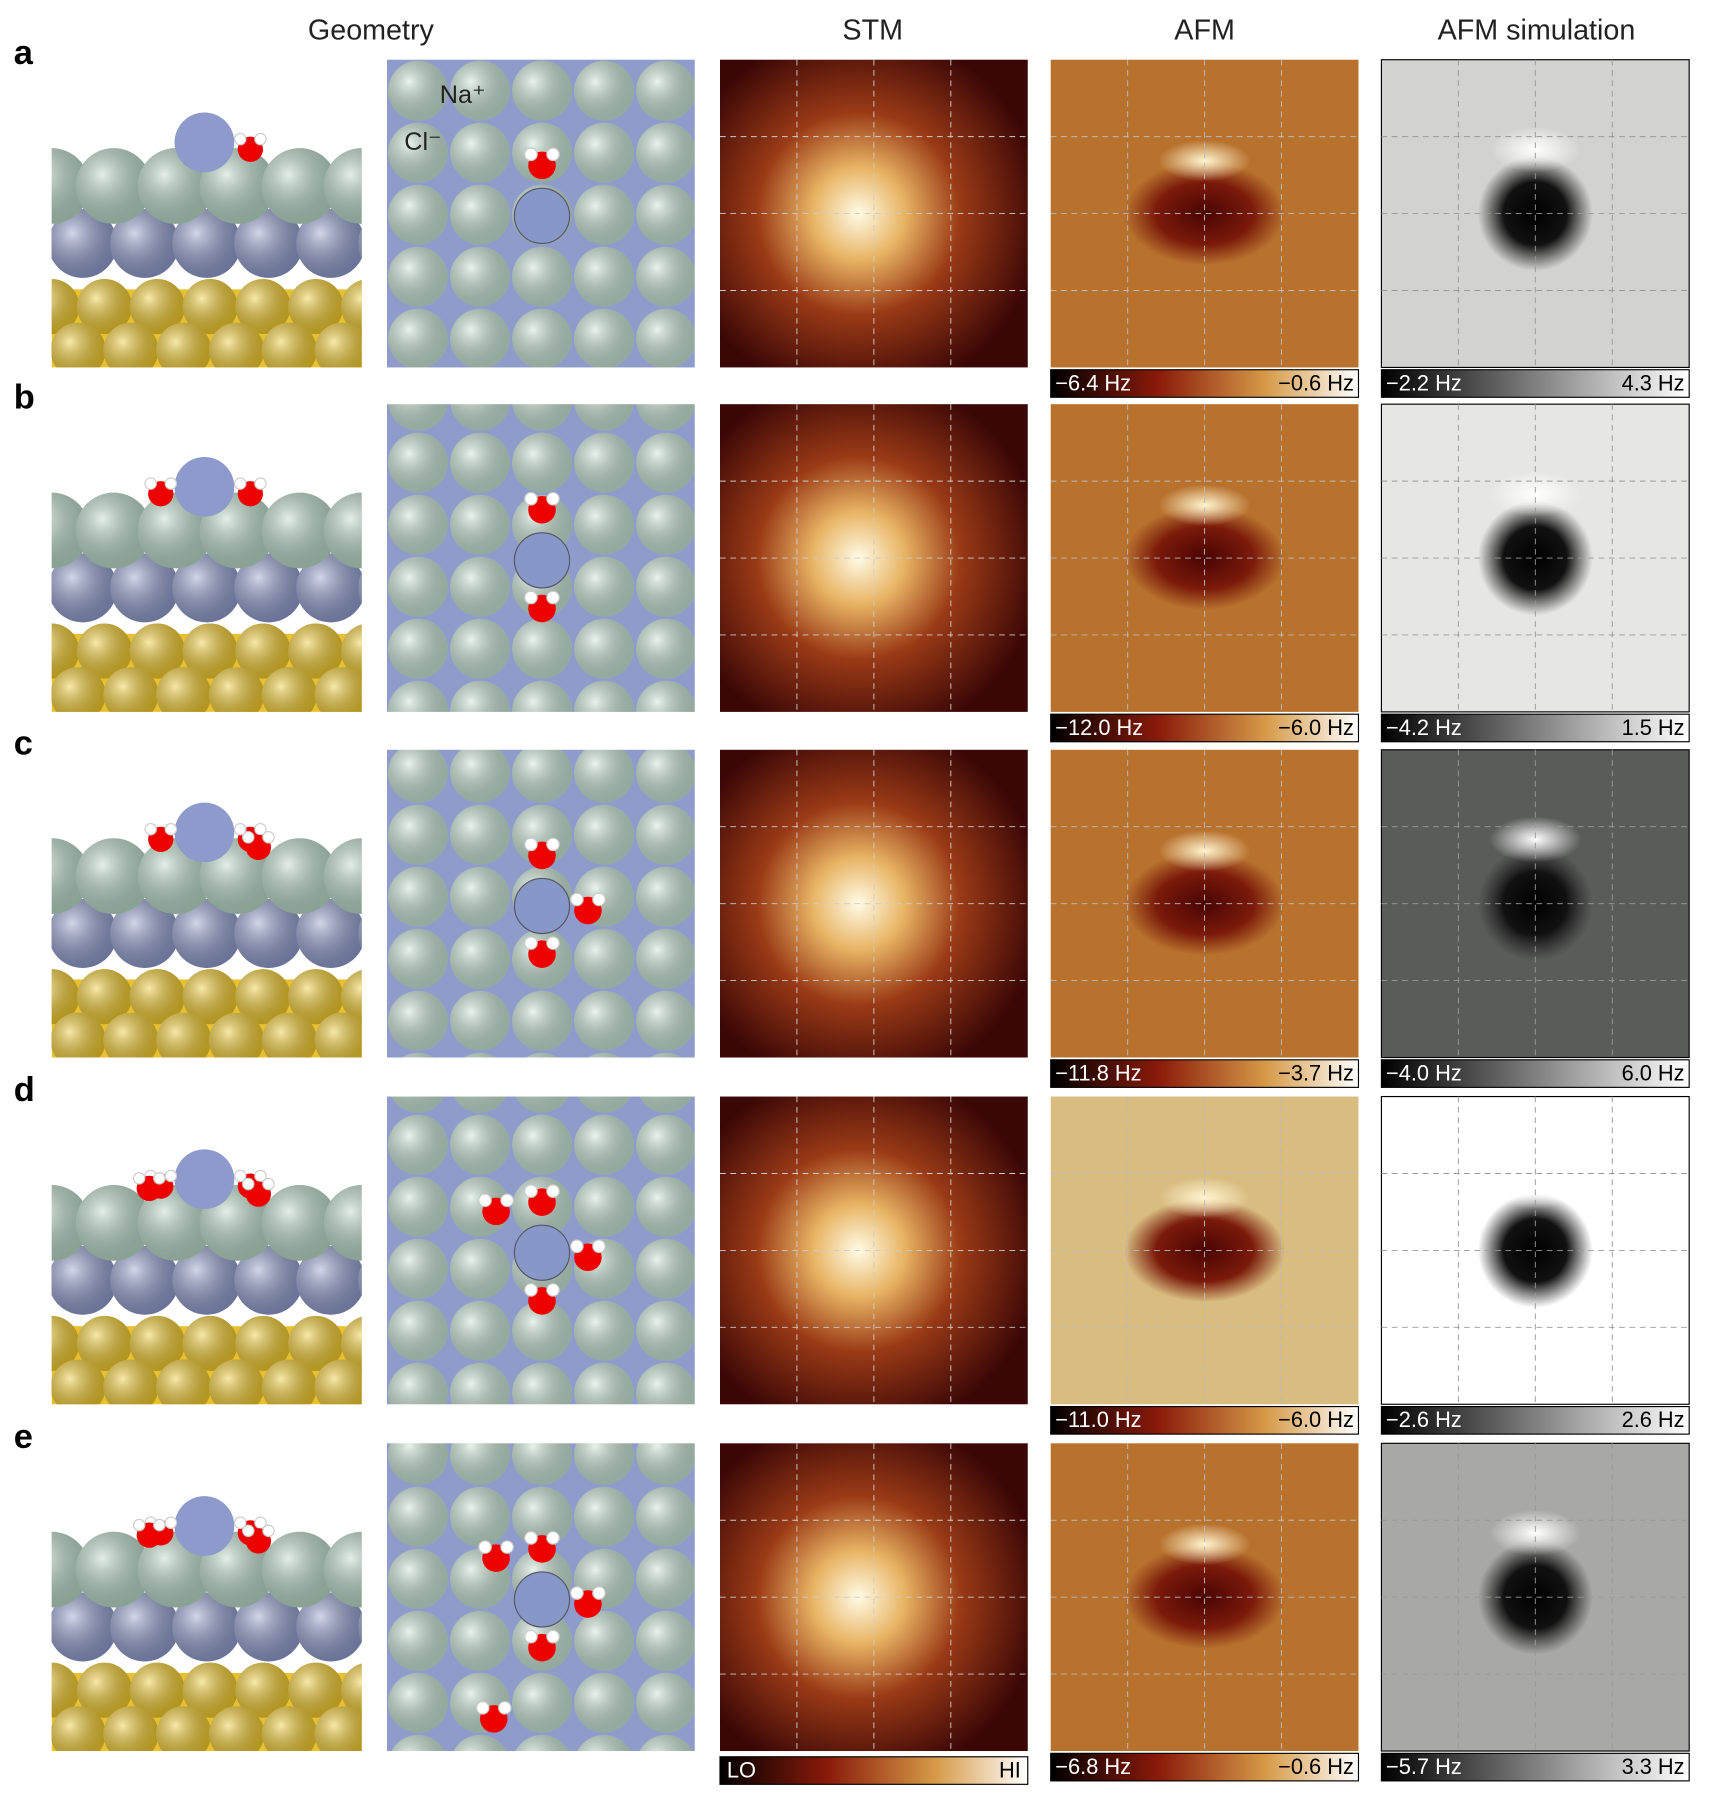 This screenshot has width=1711, height=1805. Describe the element at coordinates (24, 53) in the screenshot. I see `row-label: a` at that location.